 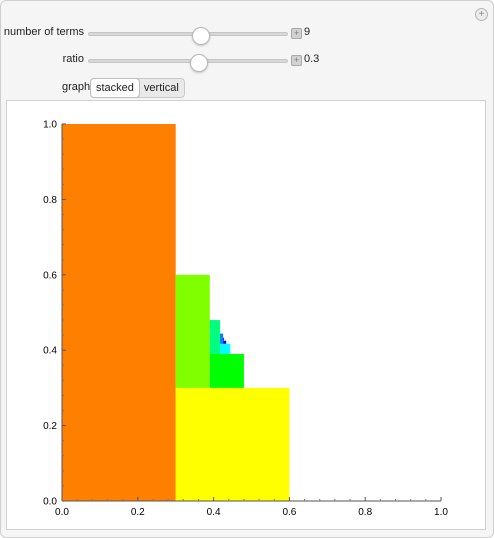 I want to click on graph-toggle: stacked vertical, so click(x=137, y=88).